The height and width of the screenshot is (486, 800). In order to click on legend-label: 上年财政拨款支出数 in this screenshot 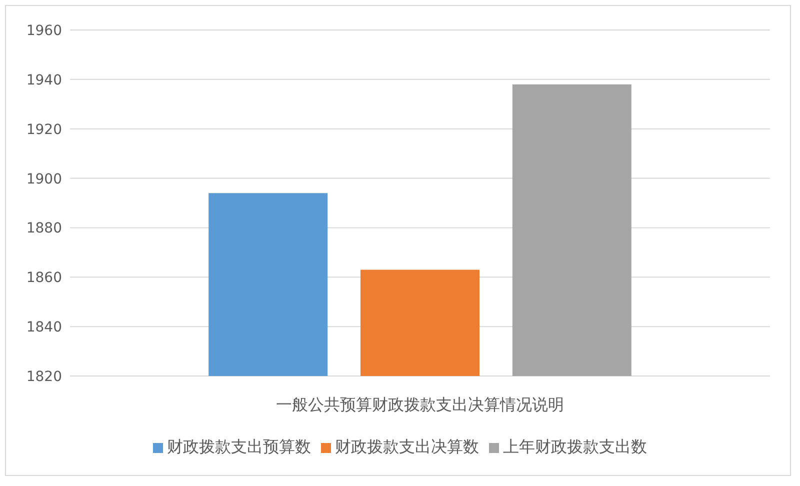, I will do `click(575, 446)`.